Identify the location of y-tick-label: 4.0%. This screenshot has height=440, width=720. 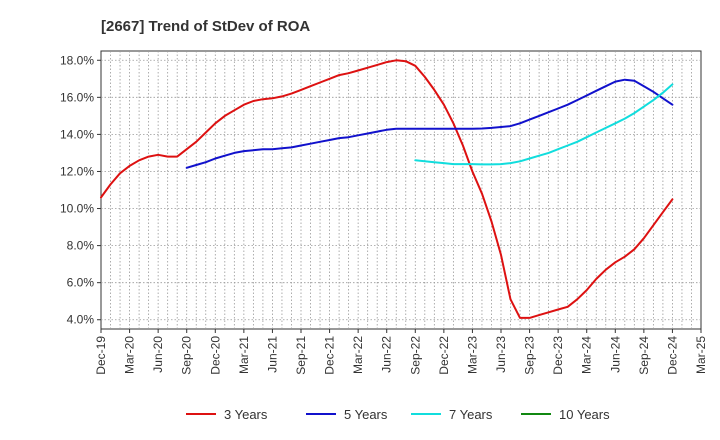
(81, 320).